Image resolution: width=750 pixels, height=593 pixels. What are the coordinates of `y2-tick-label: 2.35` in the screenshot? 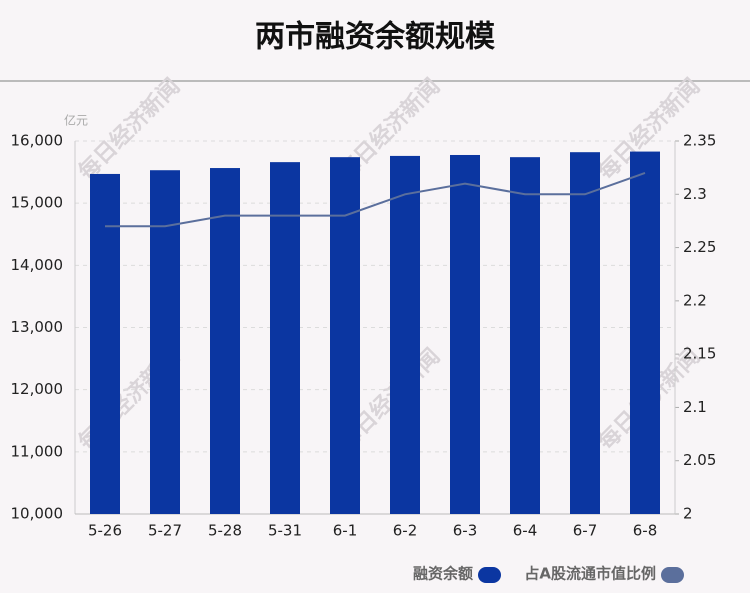 It's located at (699, 141).